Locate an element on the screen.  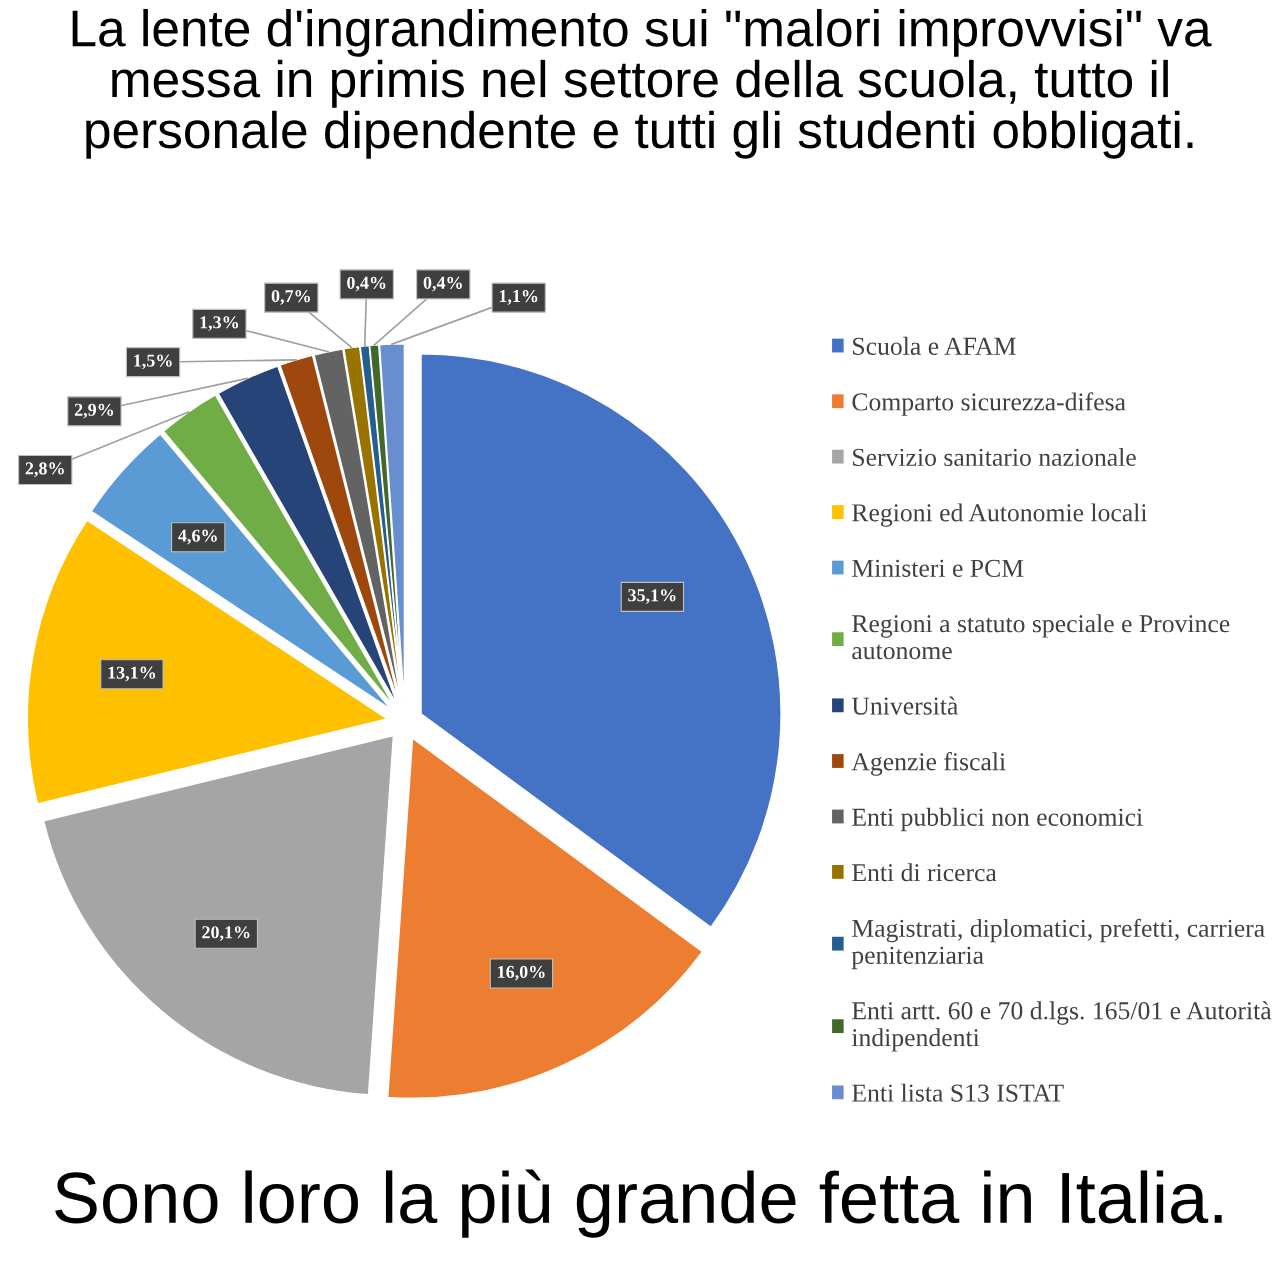
data-label: 2,9% is located at coordinates (94, 411).